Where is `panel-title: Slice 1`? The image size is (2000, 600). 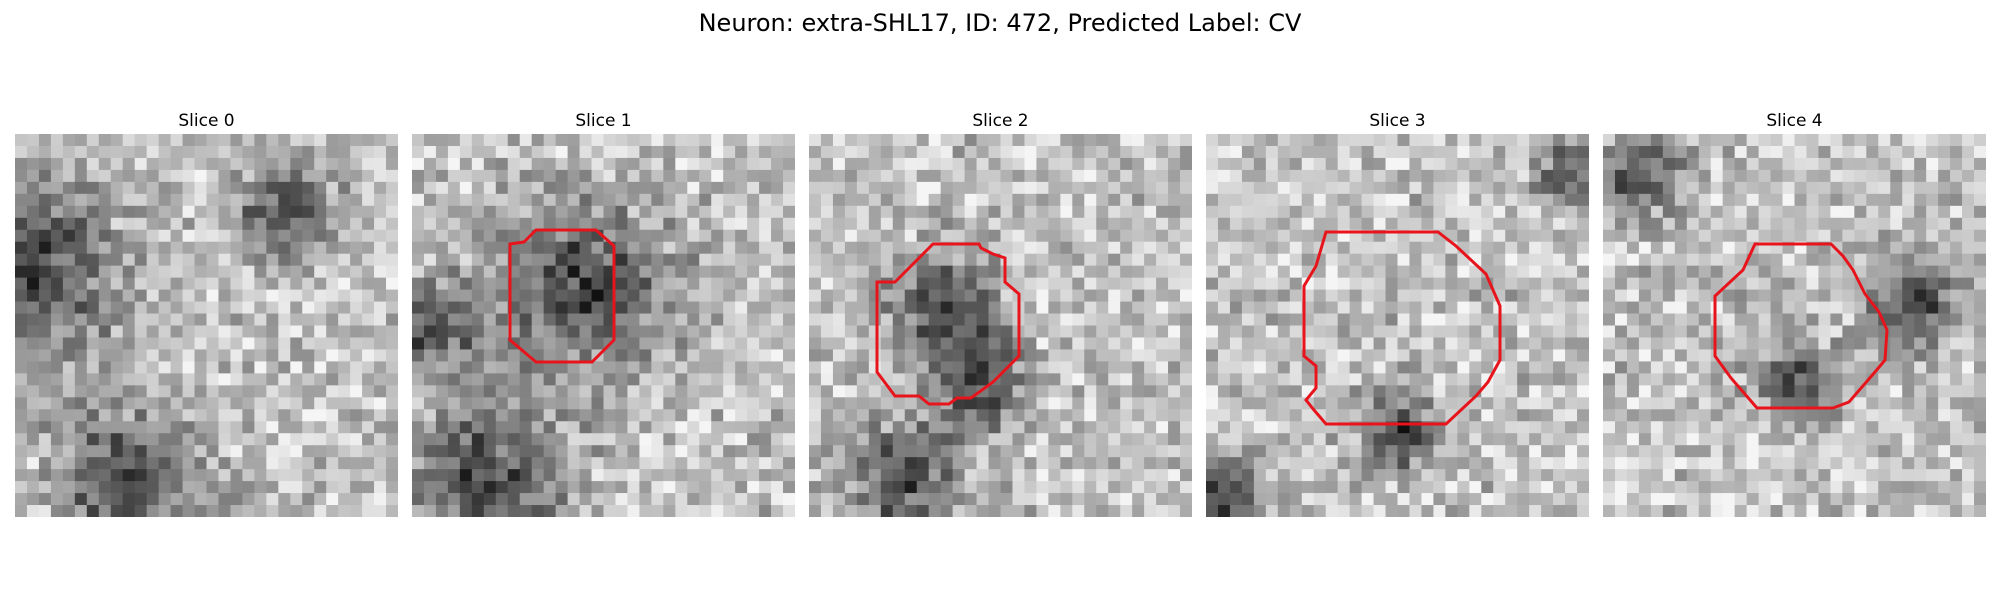 panel-title: Slice 1 is located at coordinates (603, 121).